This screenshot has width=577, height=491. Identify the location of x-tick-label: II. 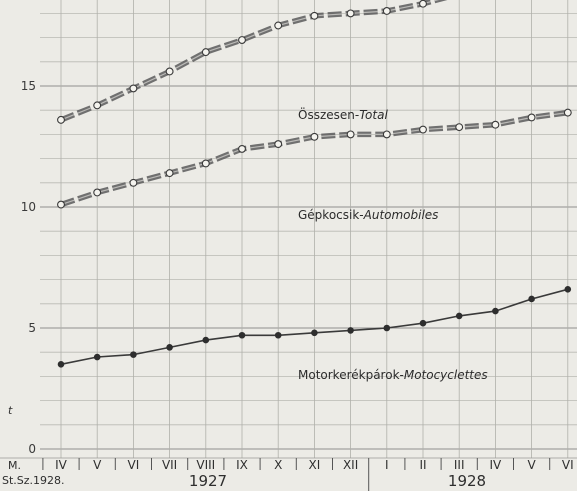
(422, 465).